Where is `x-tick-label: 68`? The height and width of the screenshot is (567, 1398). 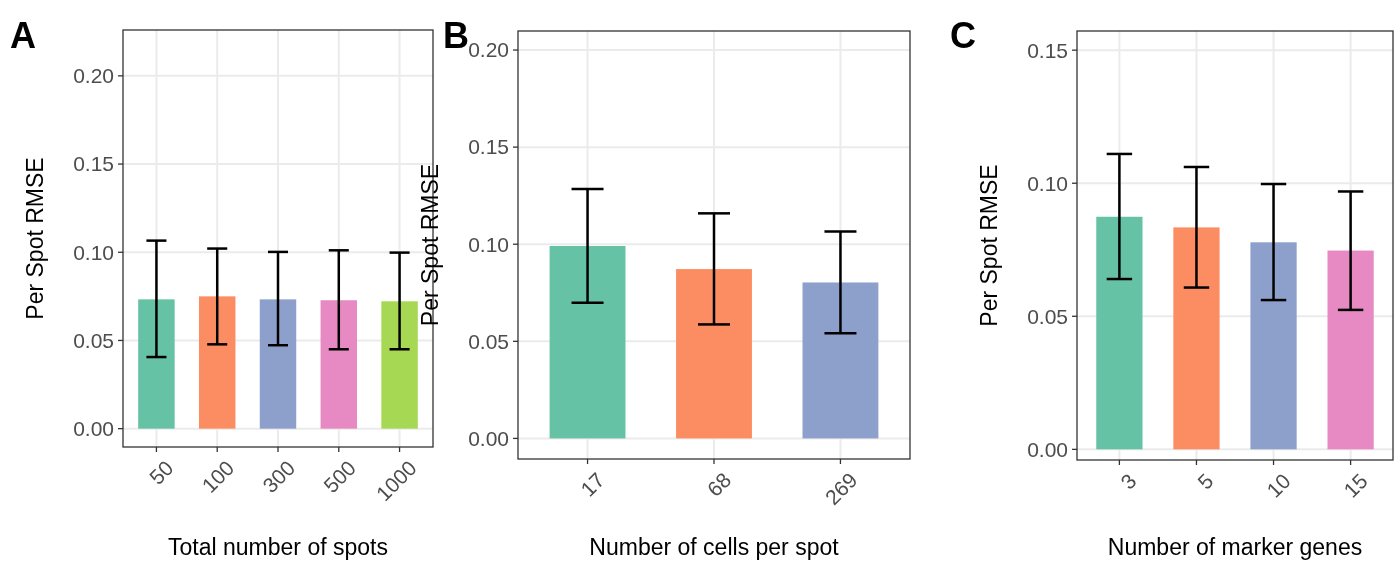 x-tick-label: 68 is located at coordinates (719, 484).